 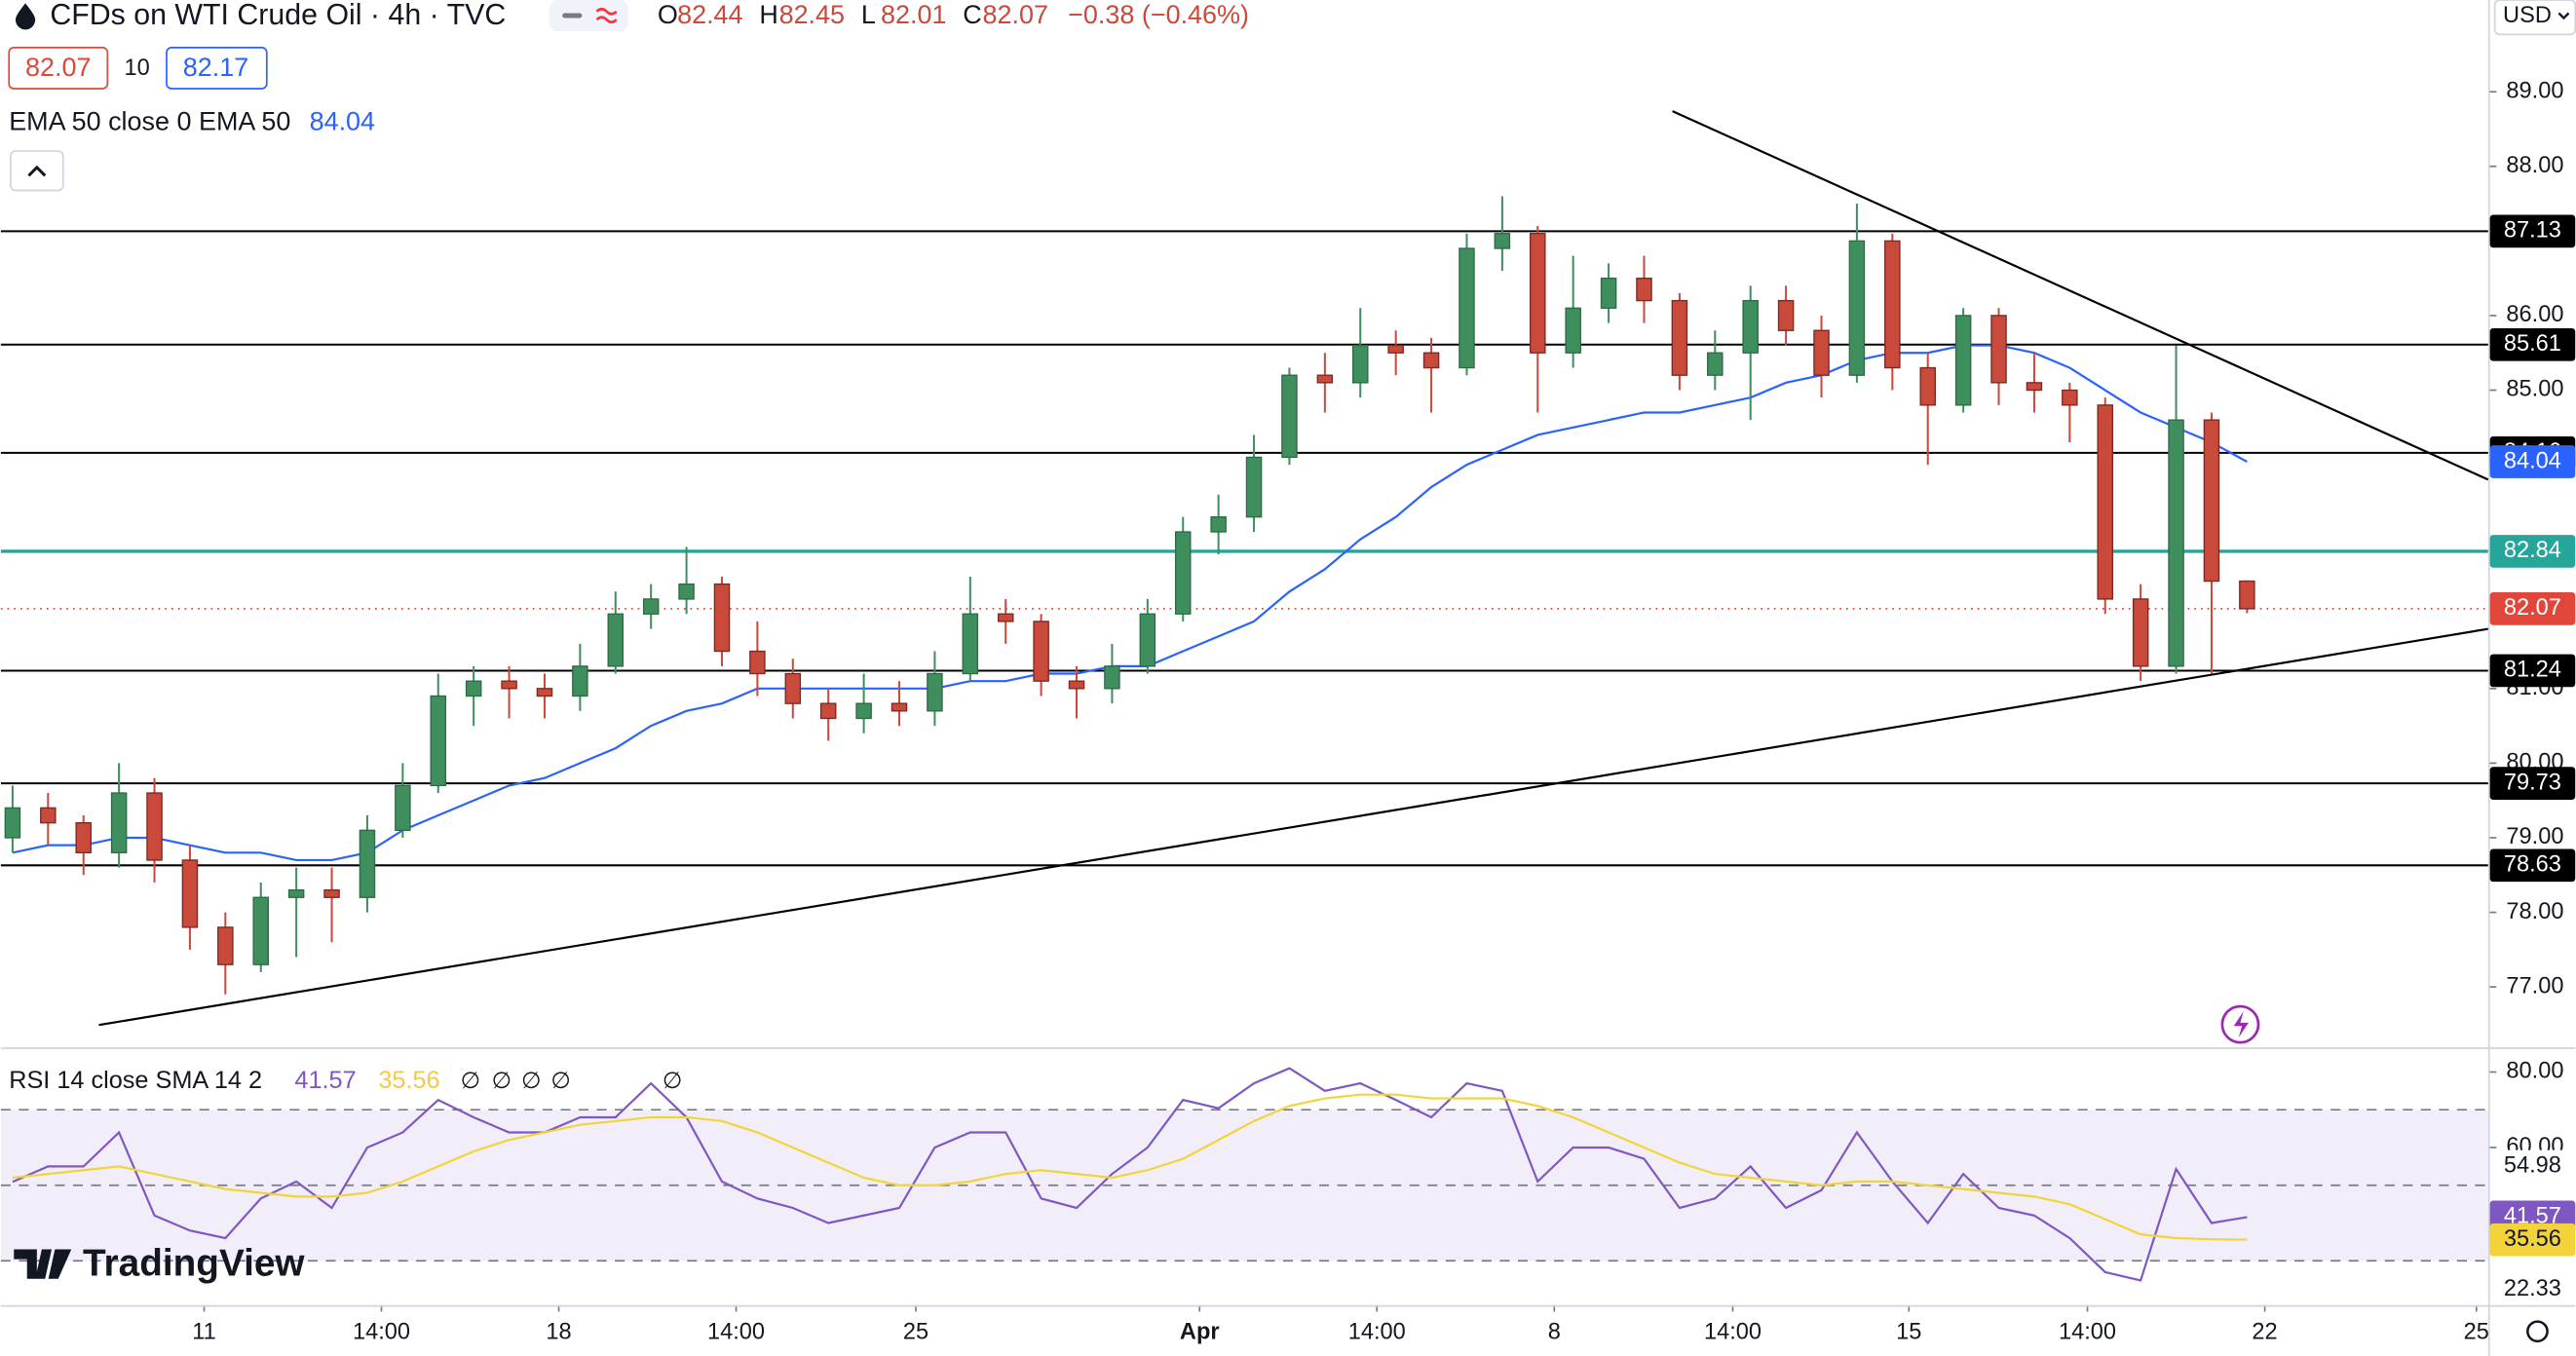 What do you see at coordinates (278, 16) in the screenshot?
I see `symbol-title: CFDs on WTI Crude Oil · 4h · TVC` at bounding box center [278, 16].